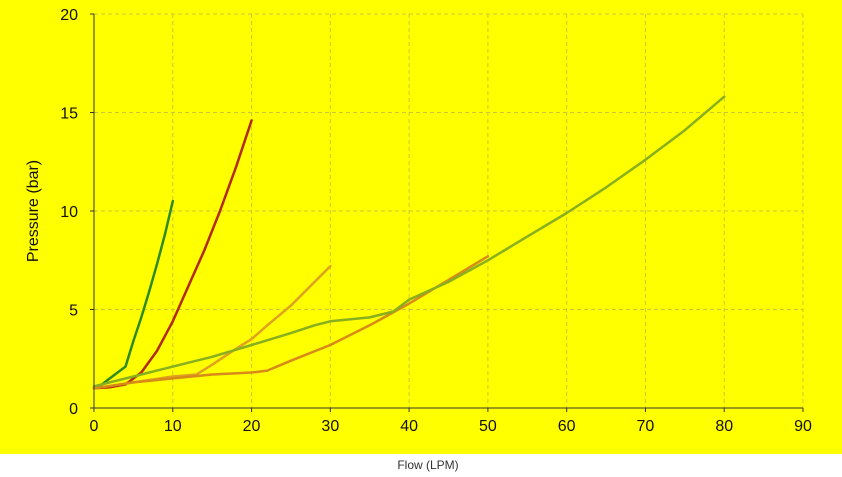 This screenshot has width=842, height=477. Describe the element at coordinates (567, 426) in the screenshot. I see `x-tick-label: 60` at that location.